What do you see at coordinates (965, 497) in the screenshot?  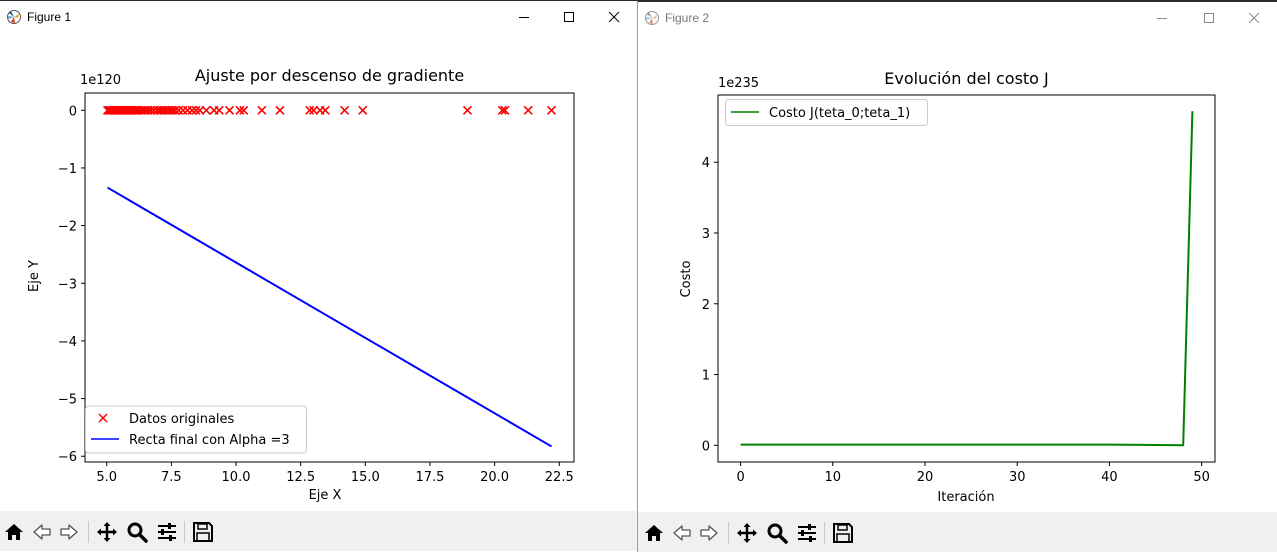 I see `x-axis-label: Iteración` at bounding box center [965, 497].